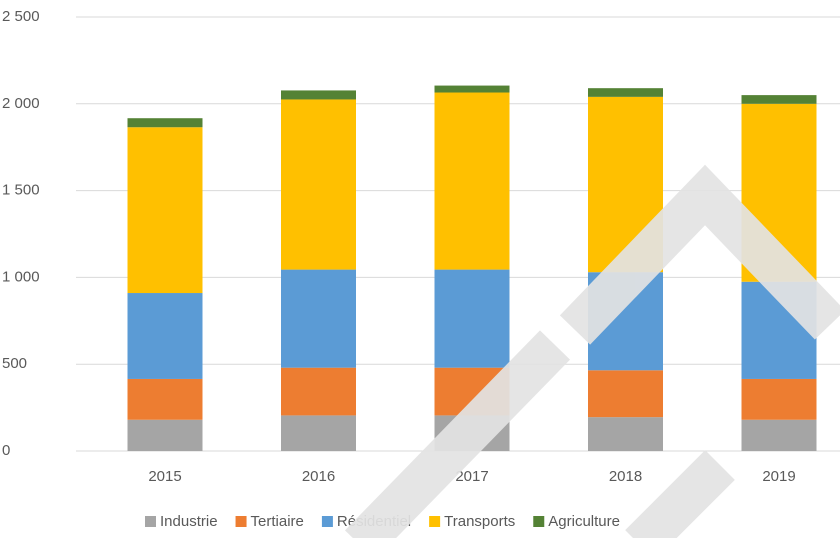  What do you see at coordinates (21, 276) in the screenshot?
I see `y-tick-label: 1 000` at bounding box center [21, 276].